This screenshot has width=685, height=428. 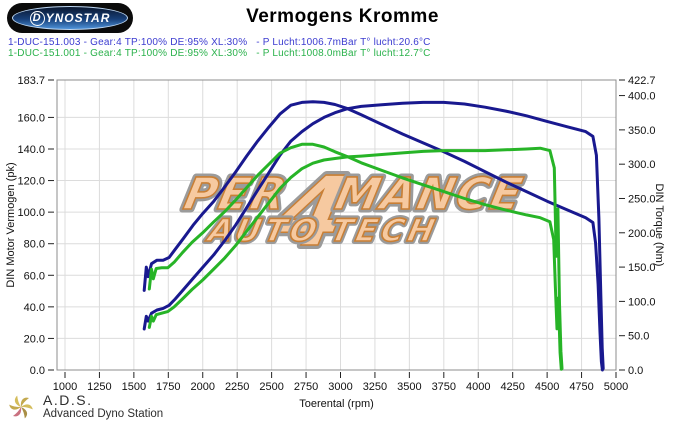 I want to click on svg-text: TECH, so click(x=384, y=231).